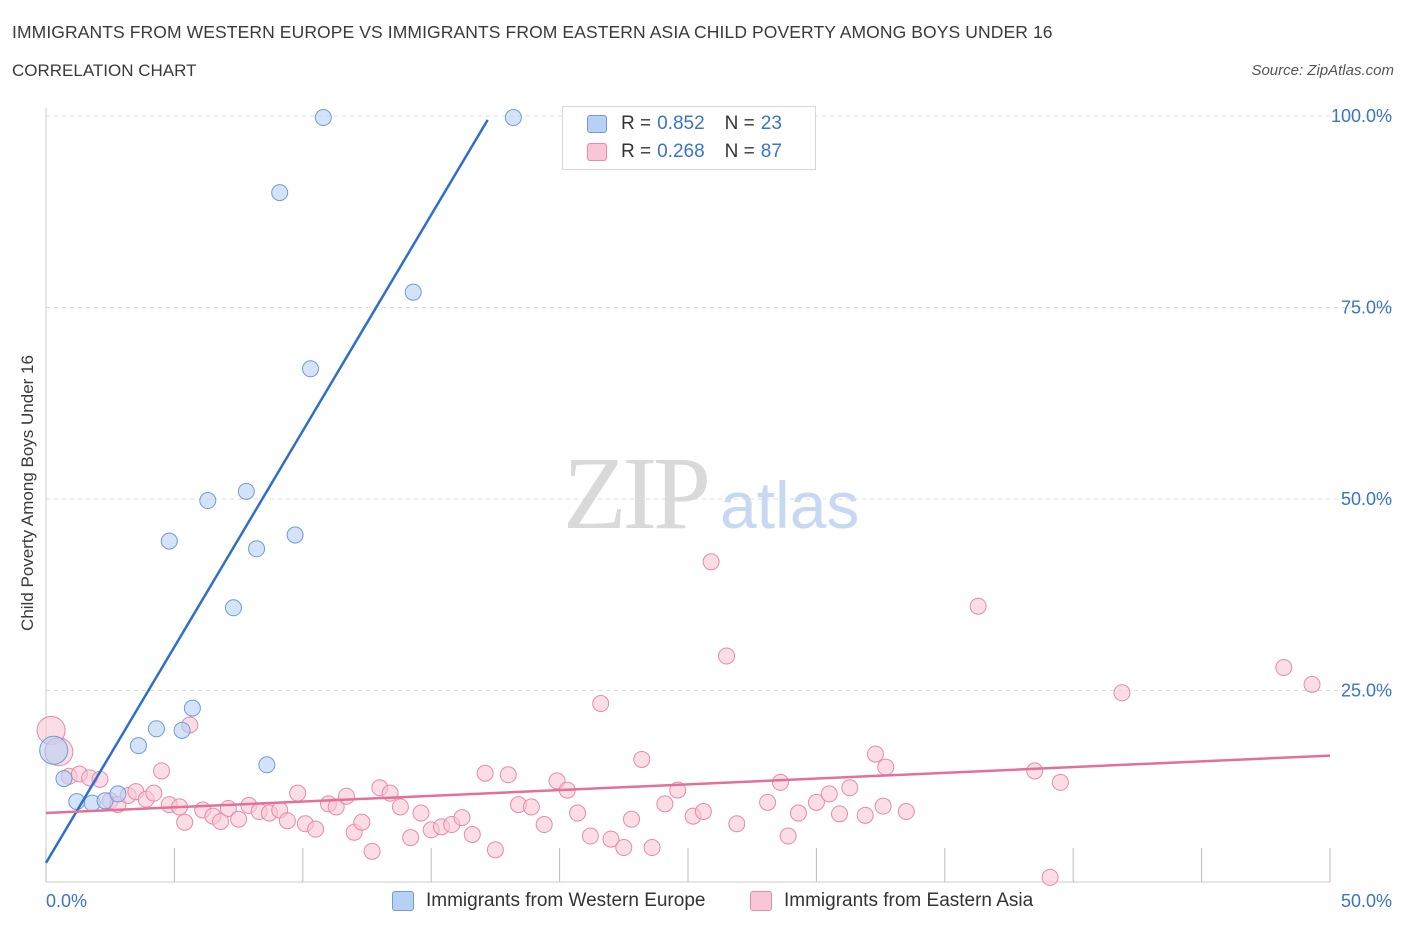 Image resolution: width=1406 pixels, height=930 pixels. I want to click on trendline-eastern-asia, so click(688, 784).